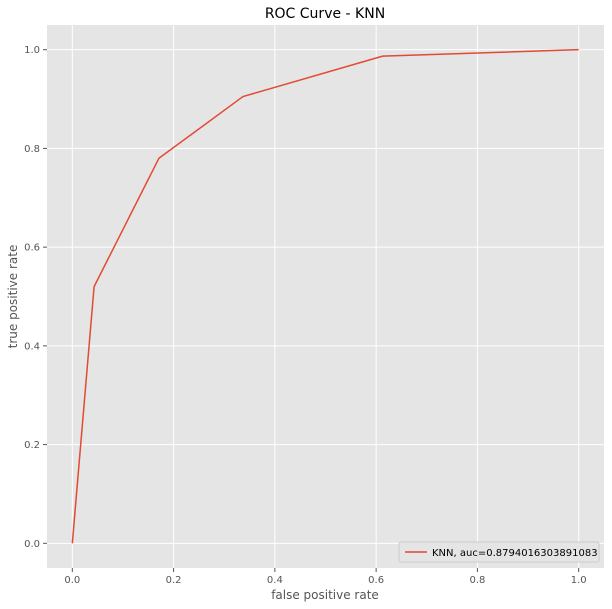 This screenshot has height=609, width=612. What do you see at coordinates (579, 580) in the screenshot?
I see `x-tick-label: 1.0` at bounding box center [579, 580].